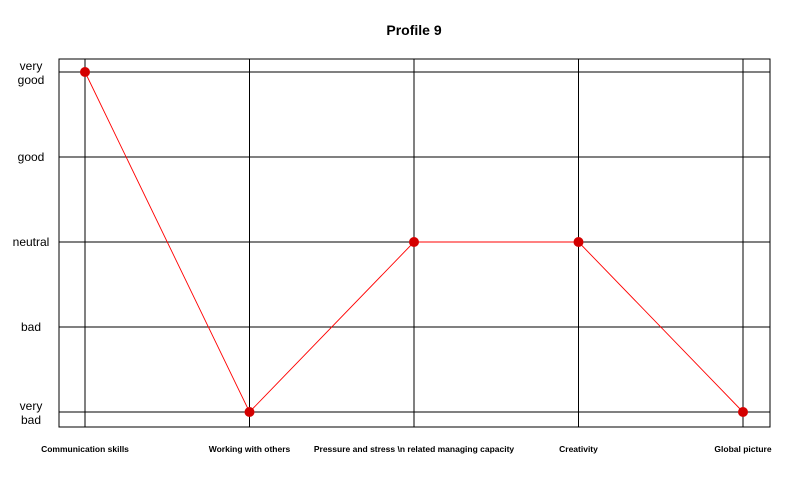 This screenshot has height=500, width=800. I want to click on y-tick-label: good, so click(31, 157).